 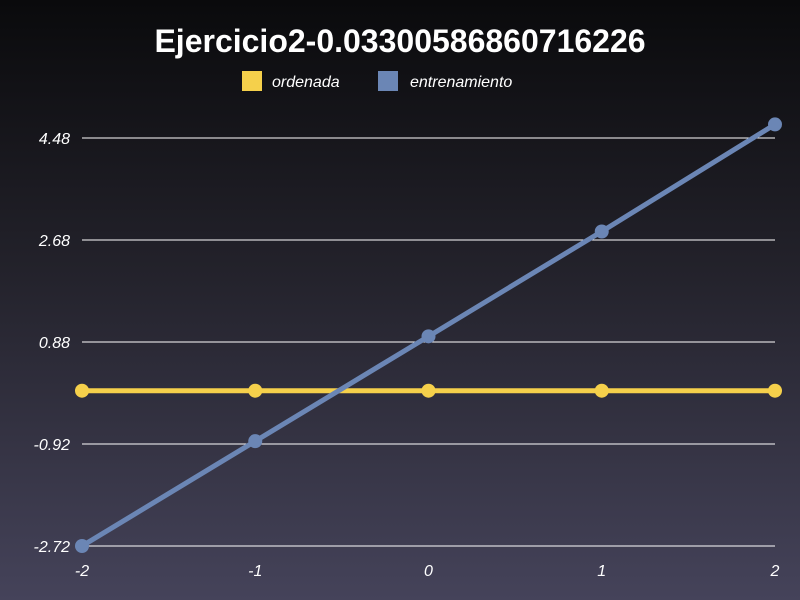 I want to click on y-tick-label: -2.72, so click(x=52, y=547).